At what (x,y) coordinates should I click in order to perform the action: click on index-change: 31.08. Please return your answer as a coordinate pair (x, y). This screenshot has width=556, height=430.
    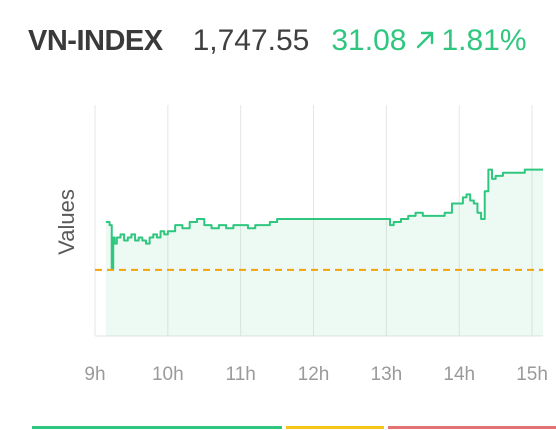
    Looking at the image, I should click on (369, 40).